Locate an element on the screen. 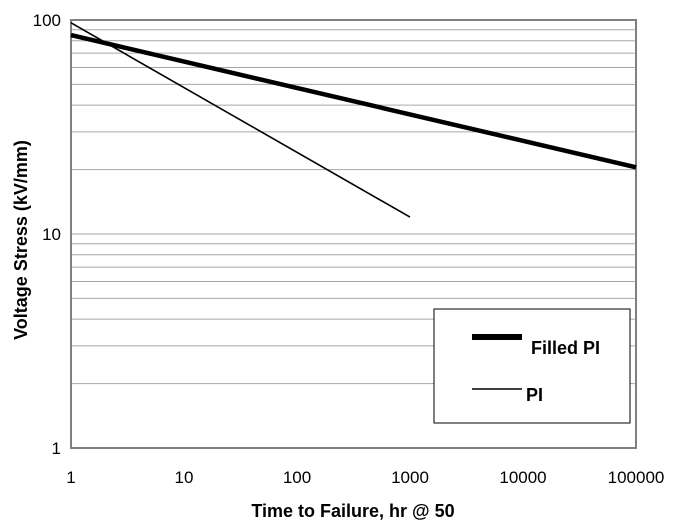 This screenshot has width=691, height=528. y-tick-label: 100 is located at coordinates (47, 20).